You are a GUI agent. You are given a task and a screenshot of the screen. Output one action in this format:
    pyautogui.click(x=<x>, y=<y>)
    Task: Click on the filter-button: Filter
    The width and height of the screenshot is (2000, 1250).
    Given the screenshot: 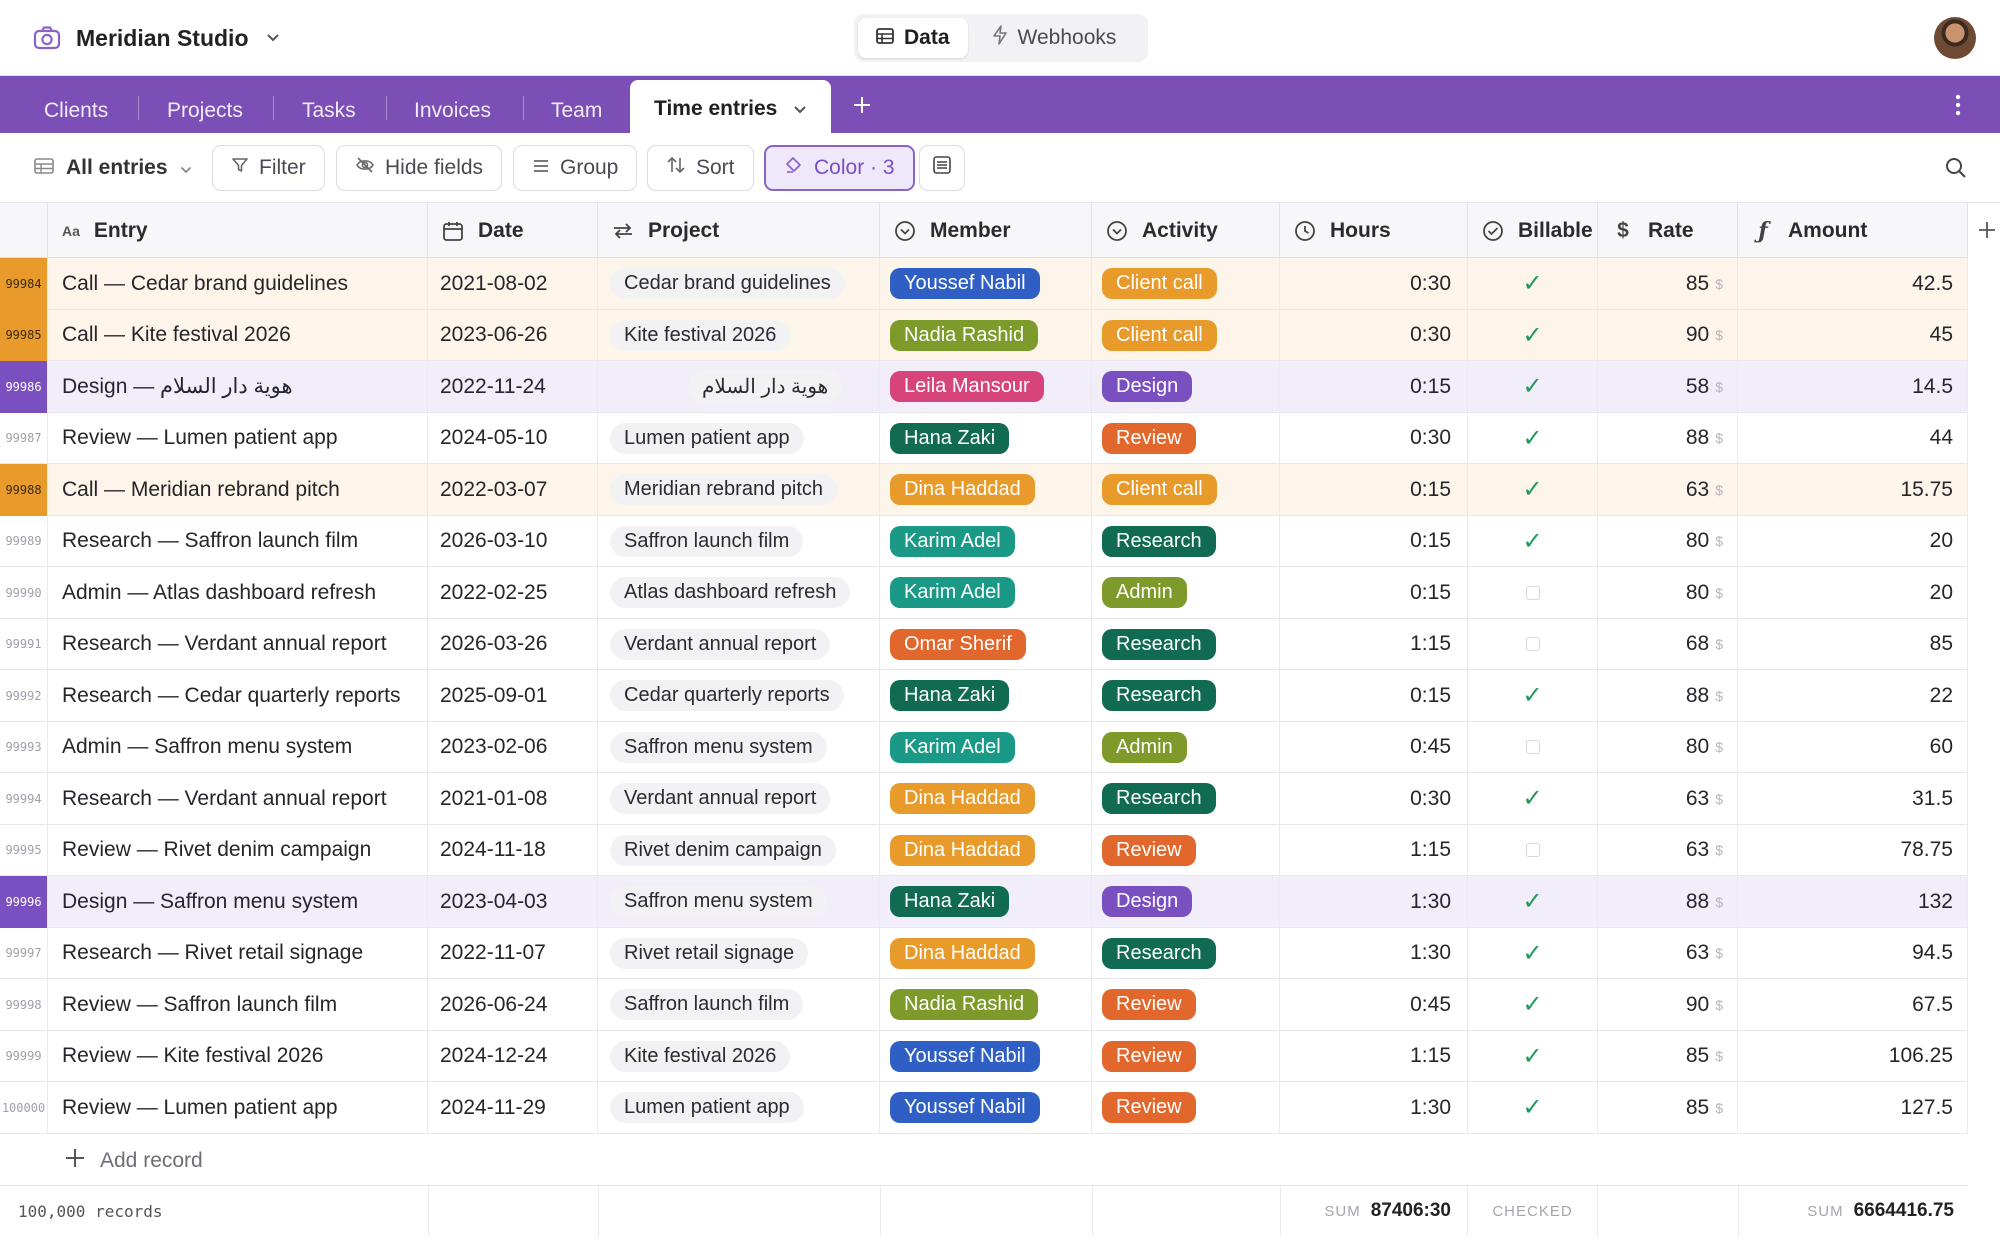 What is the action you would take?
    pyautogui.click(x=268, y=168)
    